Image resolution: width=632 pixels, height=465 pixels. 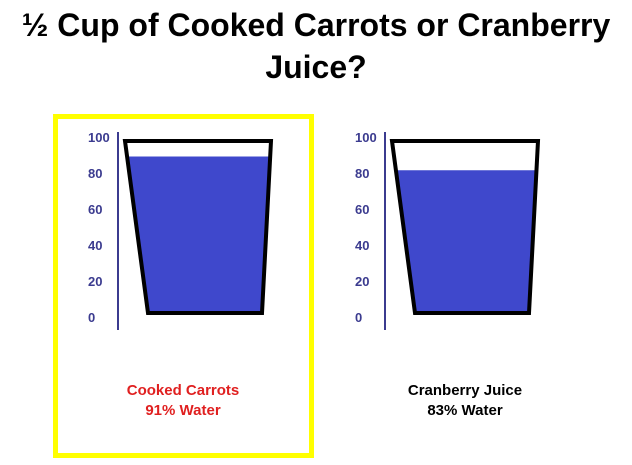 I want to click on glass-outline-carrots, so click(x=198, y=227).